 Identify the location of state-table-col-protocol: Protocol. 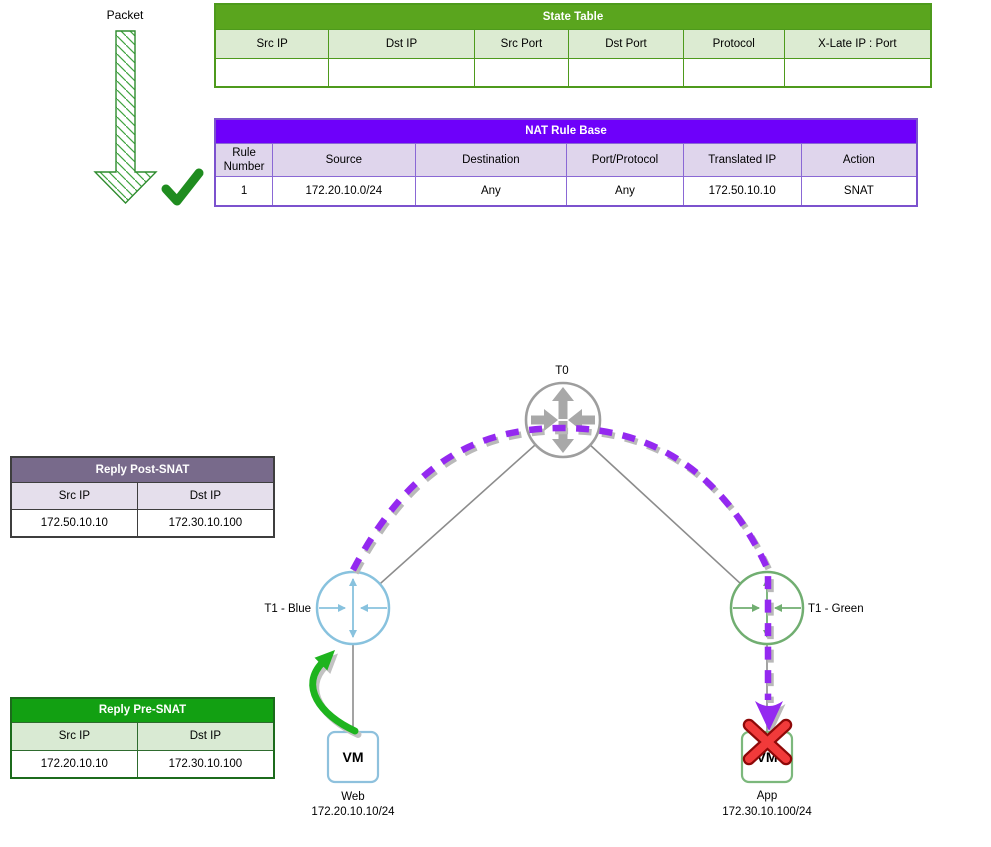
(733, 44).